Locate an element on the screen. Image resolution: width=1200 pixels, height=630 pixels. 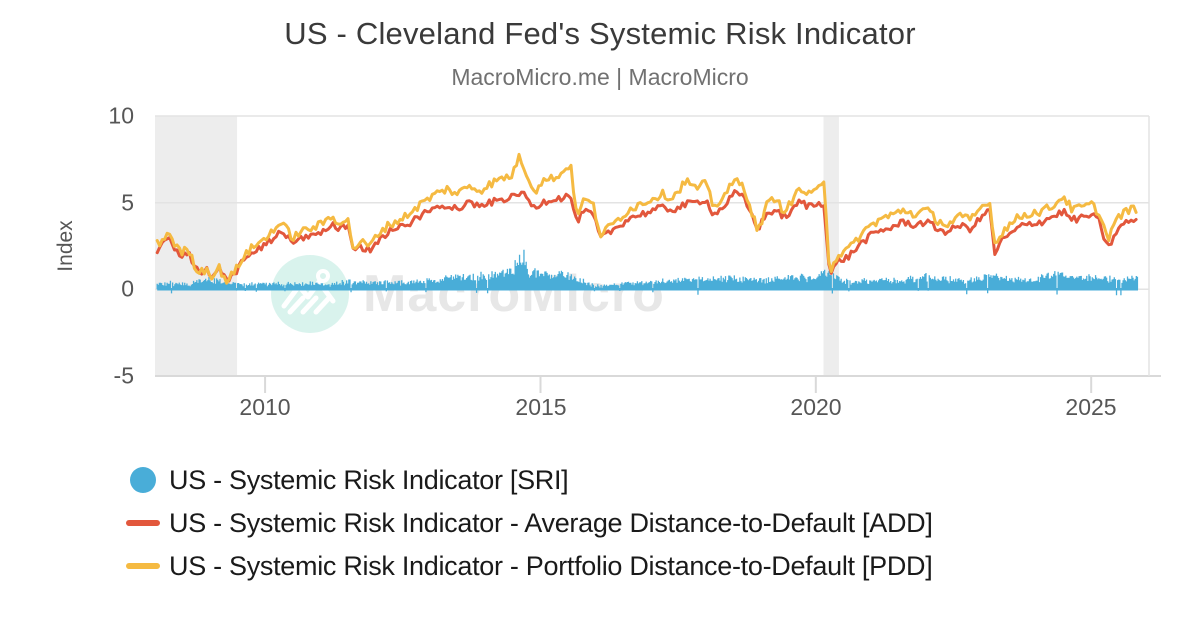
x-tick-label-2020: 2020 is located at coordinates (816, 407).